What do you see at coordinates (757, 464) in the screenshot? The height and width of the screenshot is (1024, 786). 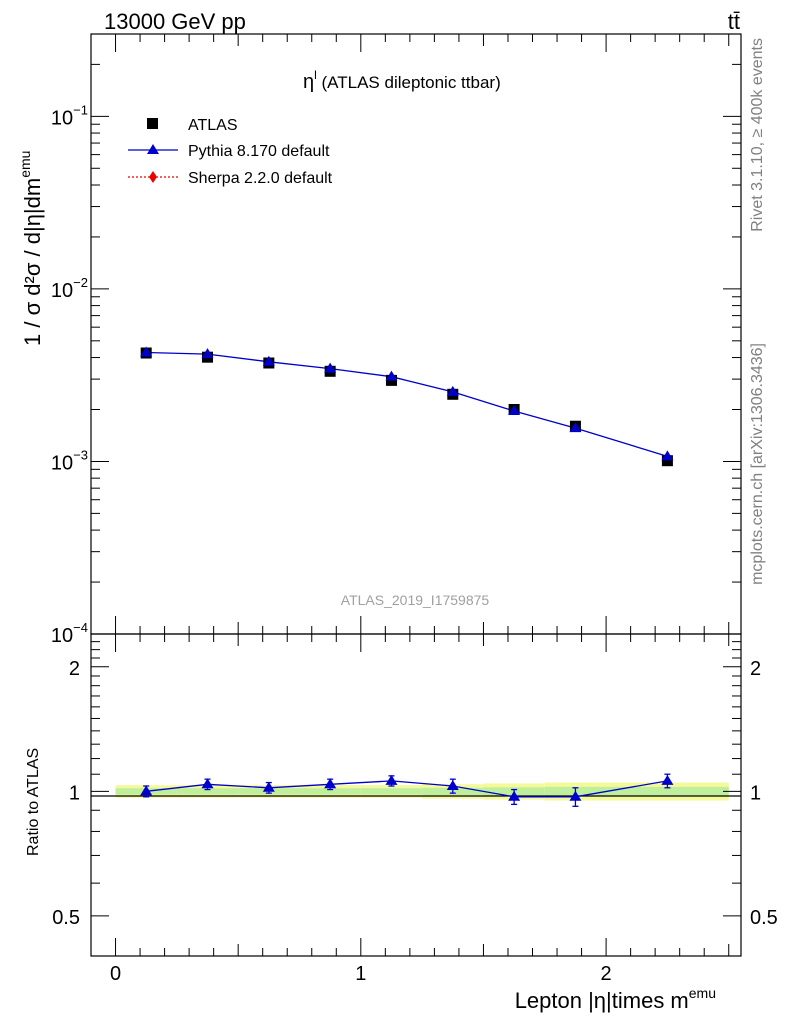 I see `mcplots-reference-label: mcplots.cern.ch [arXiv:1306.3436]` at bounding box center [757, 464].